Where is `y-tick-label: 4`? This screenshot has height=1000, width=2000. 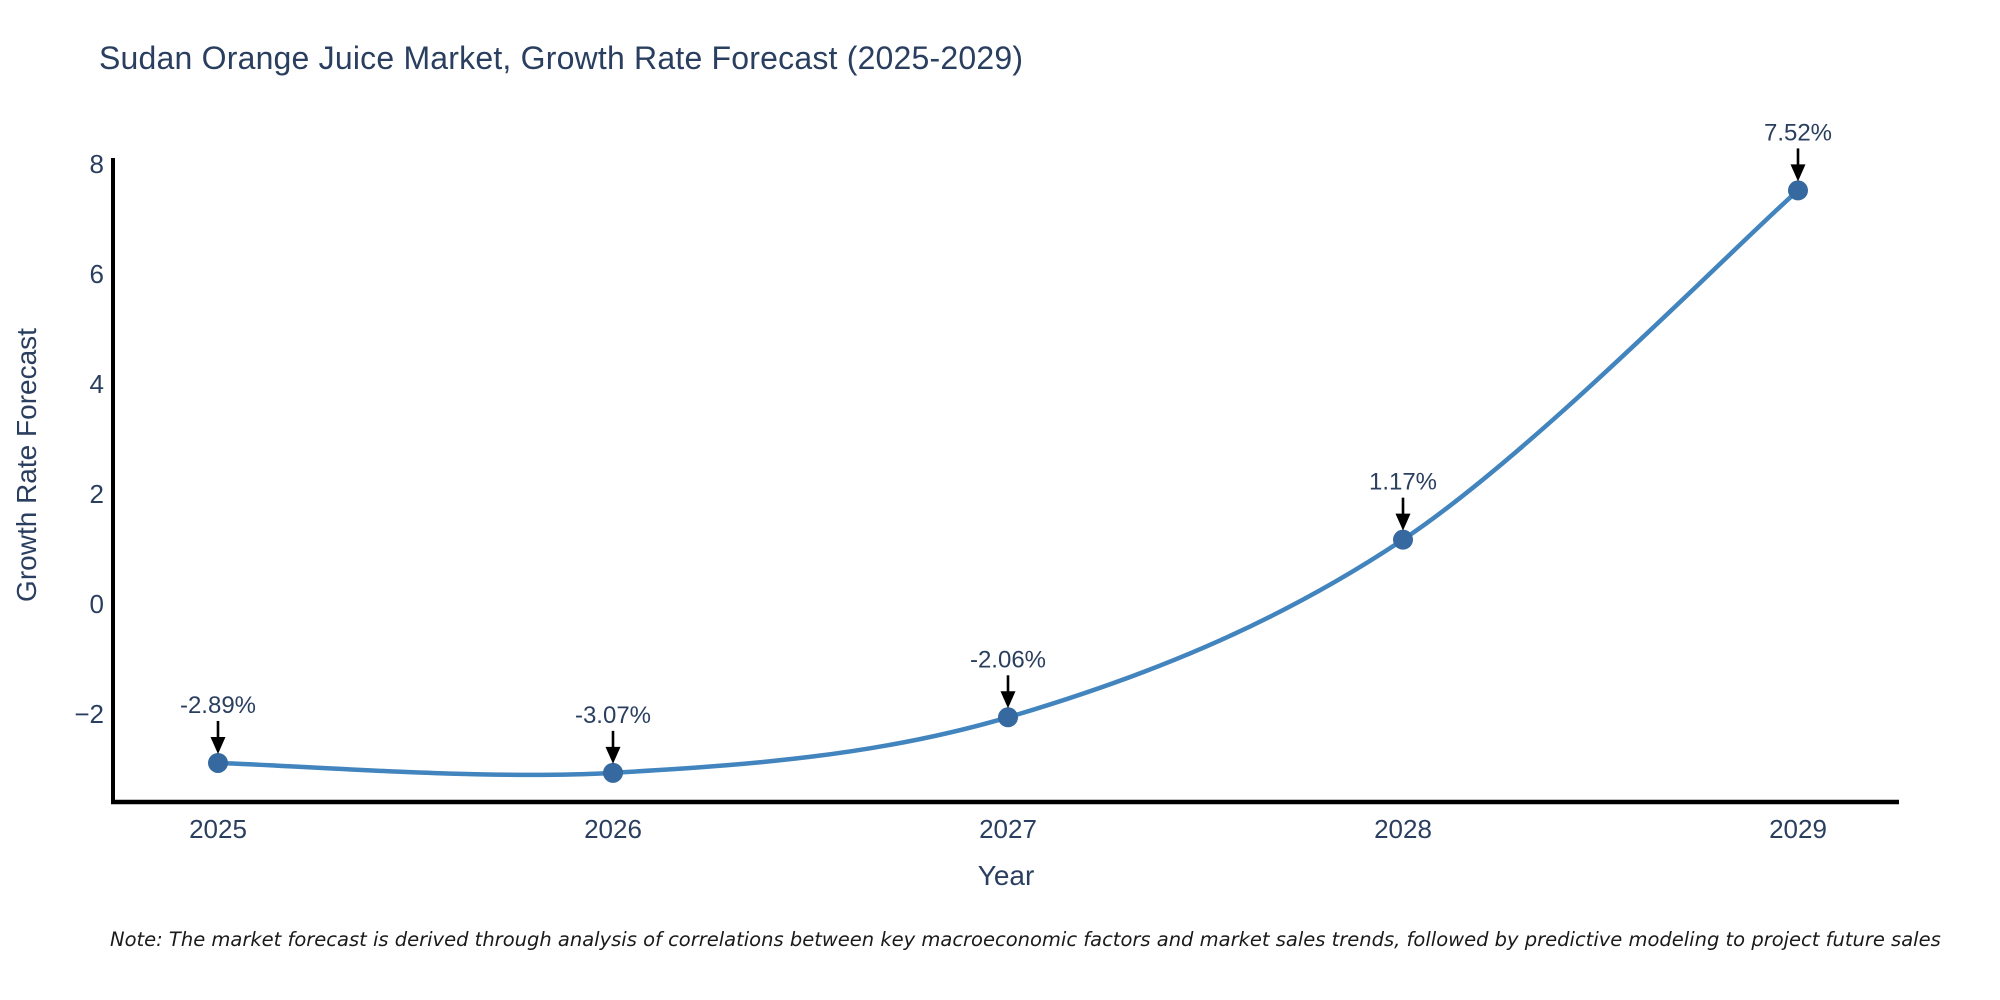
y-tick-label: 4 is located at coordinates (97, 384).